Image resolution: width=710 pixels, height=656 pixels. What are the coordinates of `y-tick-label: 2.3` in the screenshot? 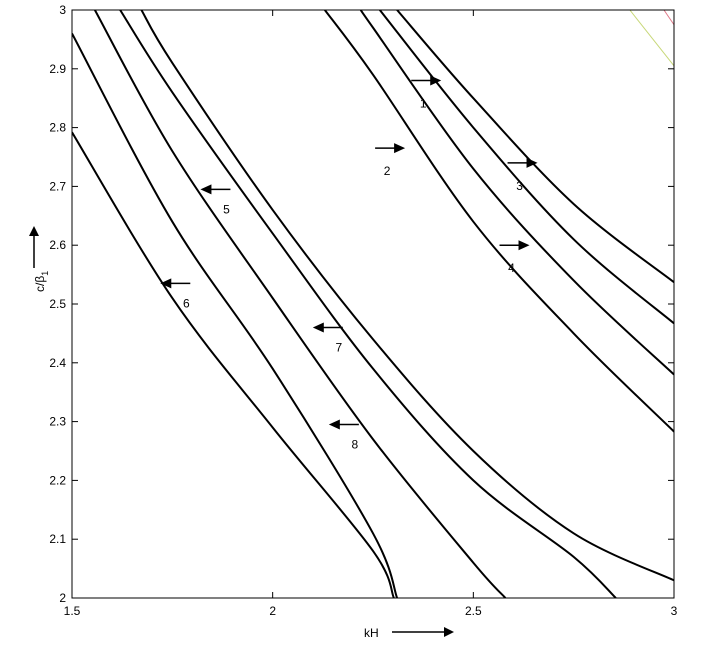 It's located at (57, 422).